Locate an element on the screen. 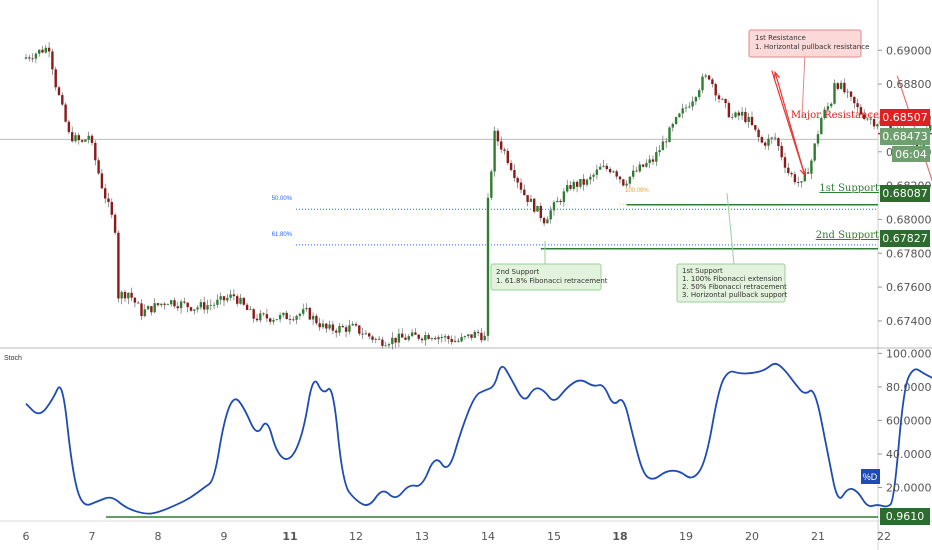 The image size is (932, 550). badge-second-support-text: 0.67827 is located at coordinates (905, 238).